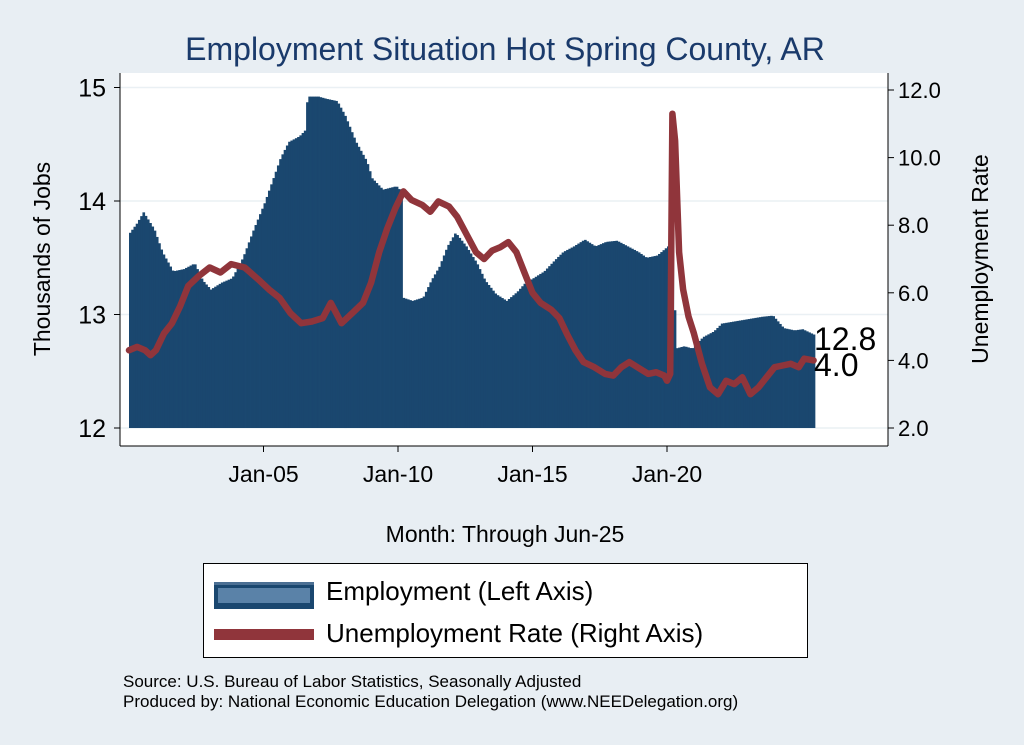  What do you see at coordinates (92, 202) in the screenshot?
I see `left-tick-label: 14` at bounding box center [92, 202].